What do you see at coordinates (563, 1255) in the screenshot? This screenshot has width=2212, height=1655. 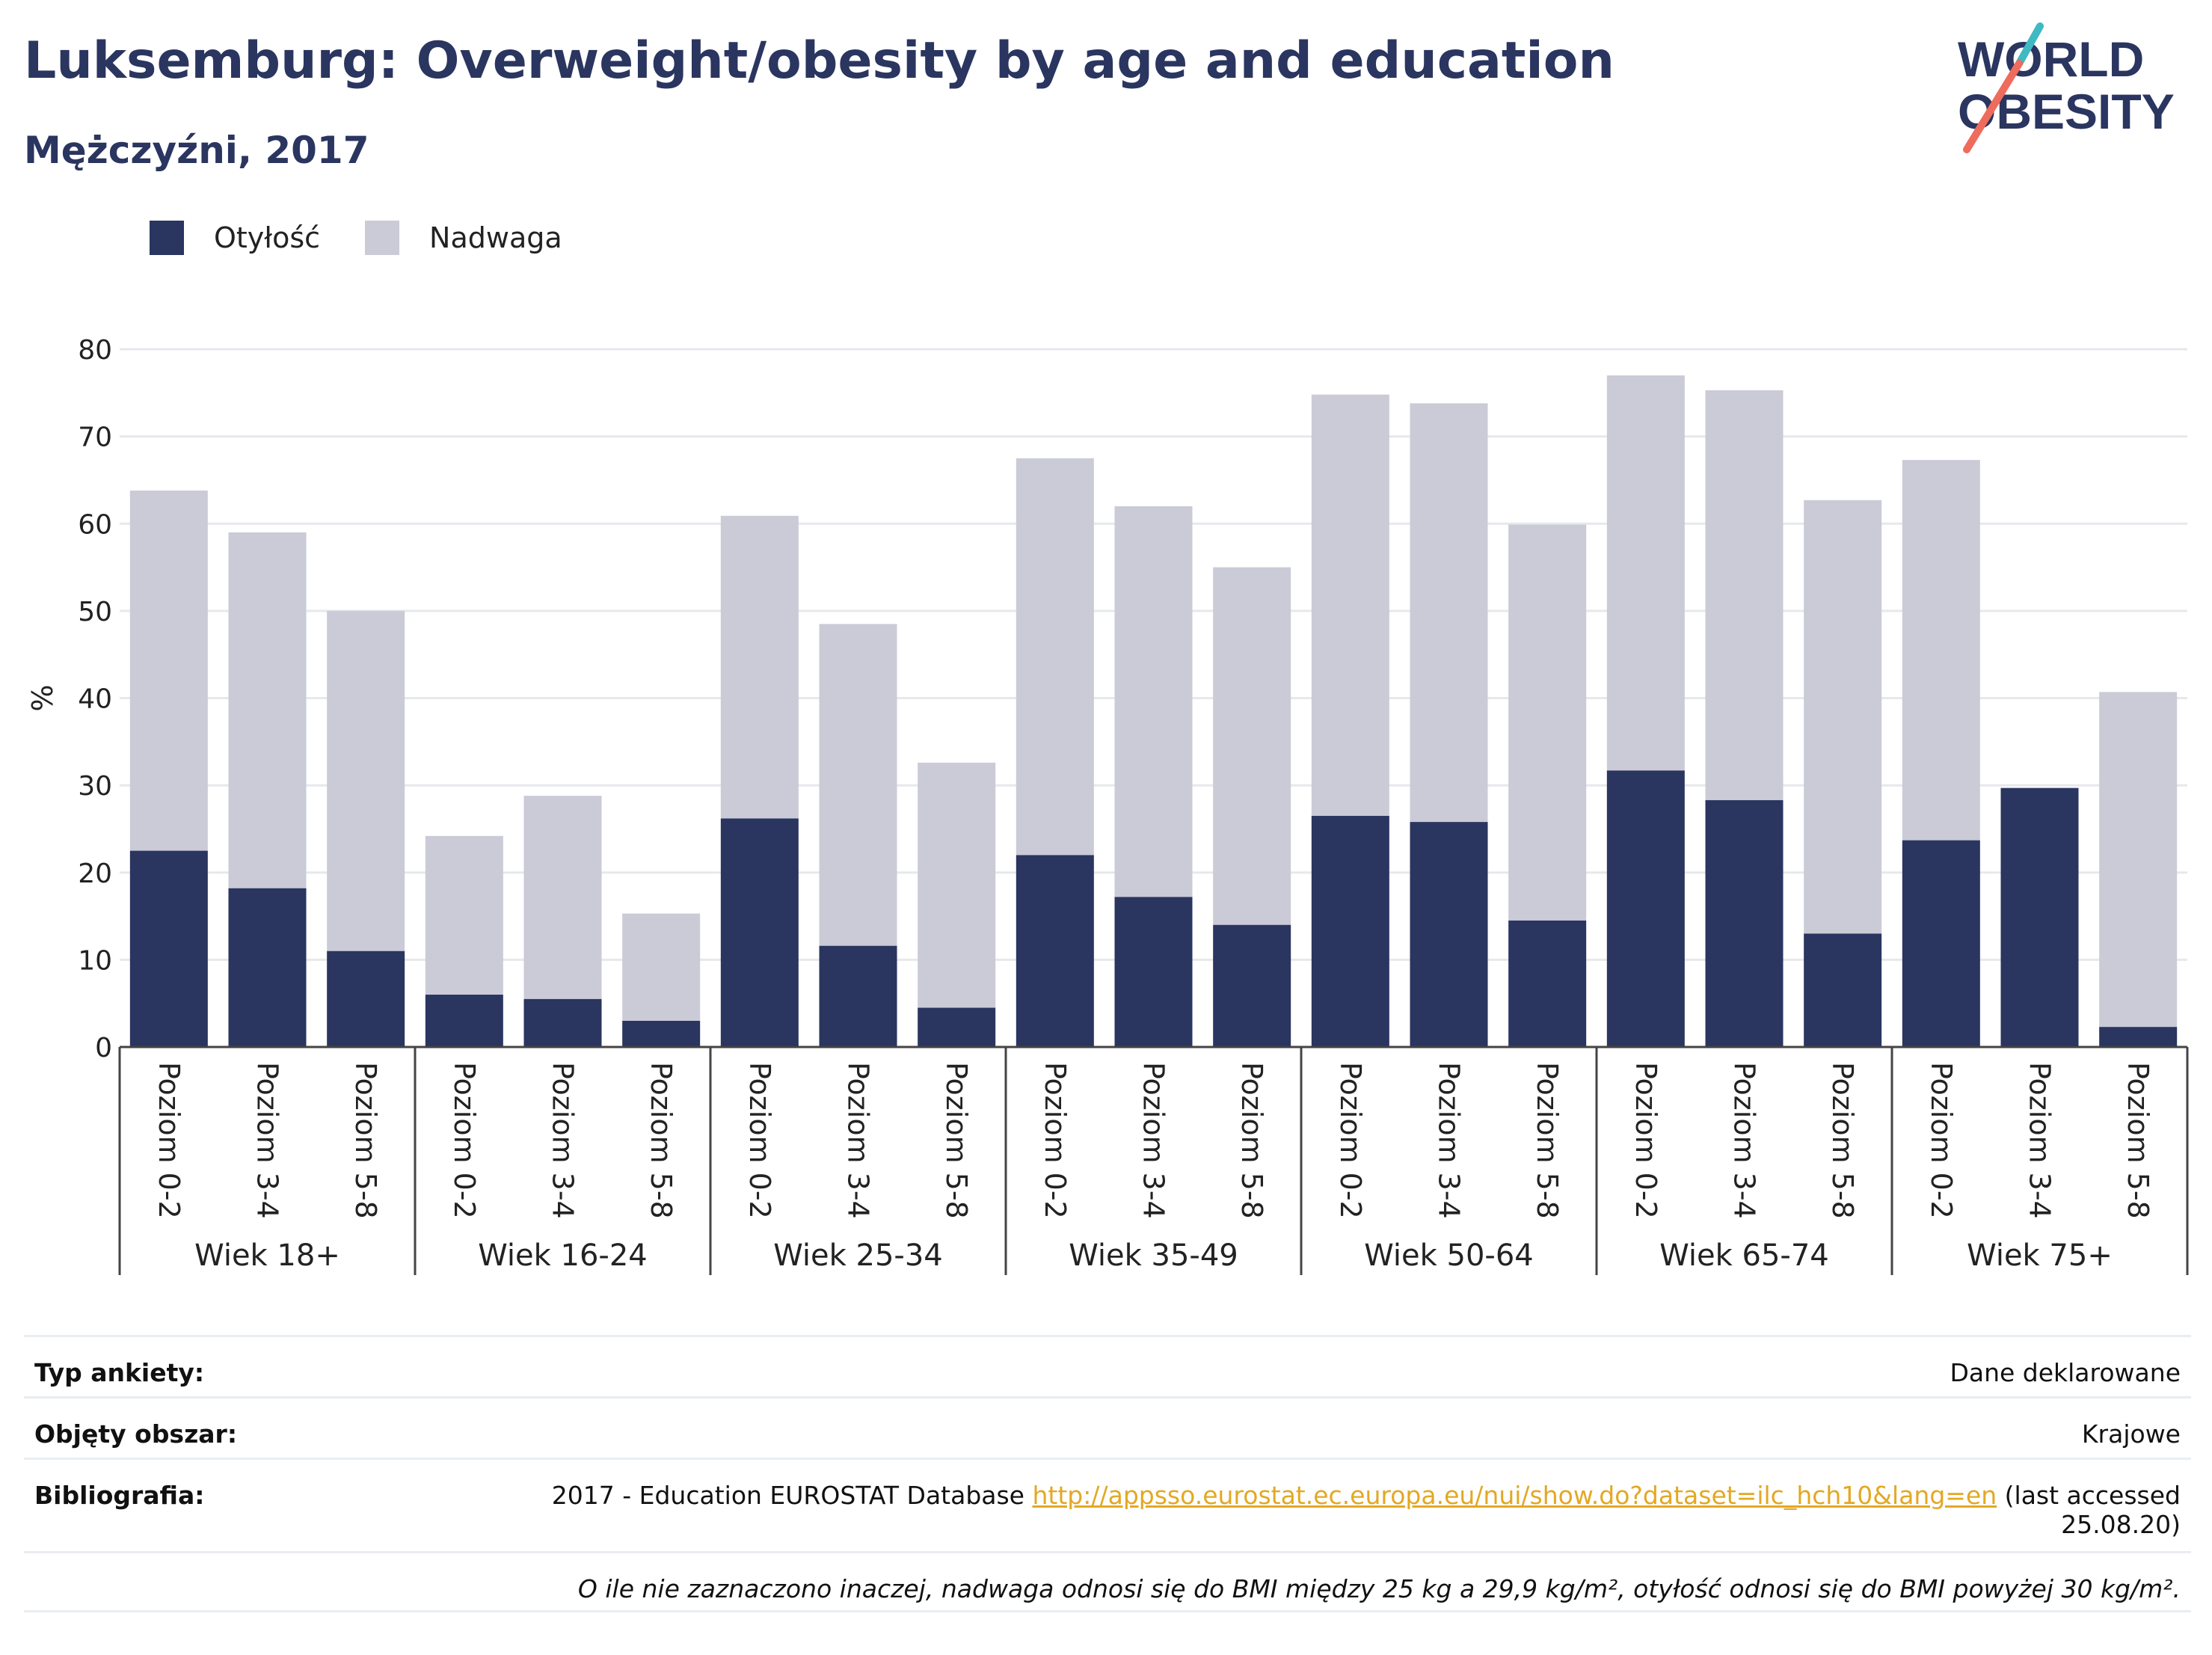 I see `x-group-label: Wiek 16-24` at bounding box center [563, 1255].